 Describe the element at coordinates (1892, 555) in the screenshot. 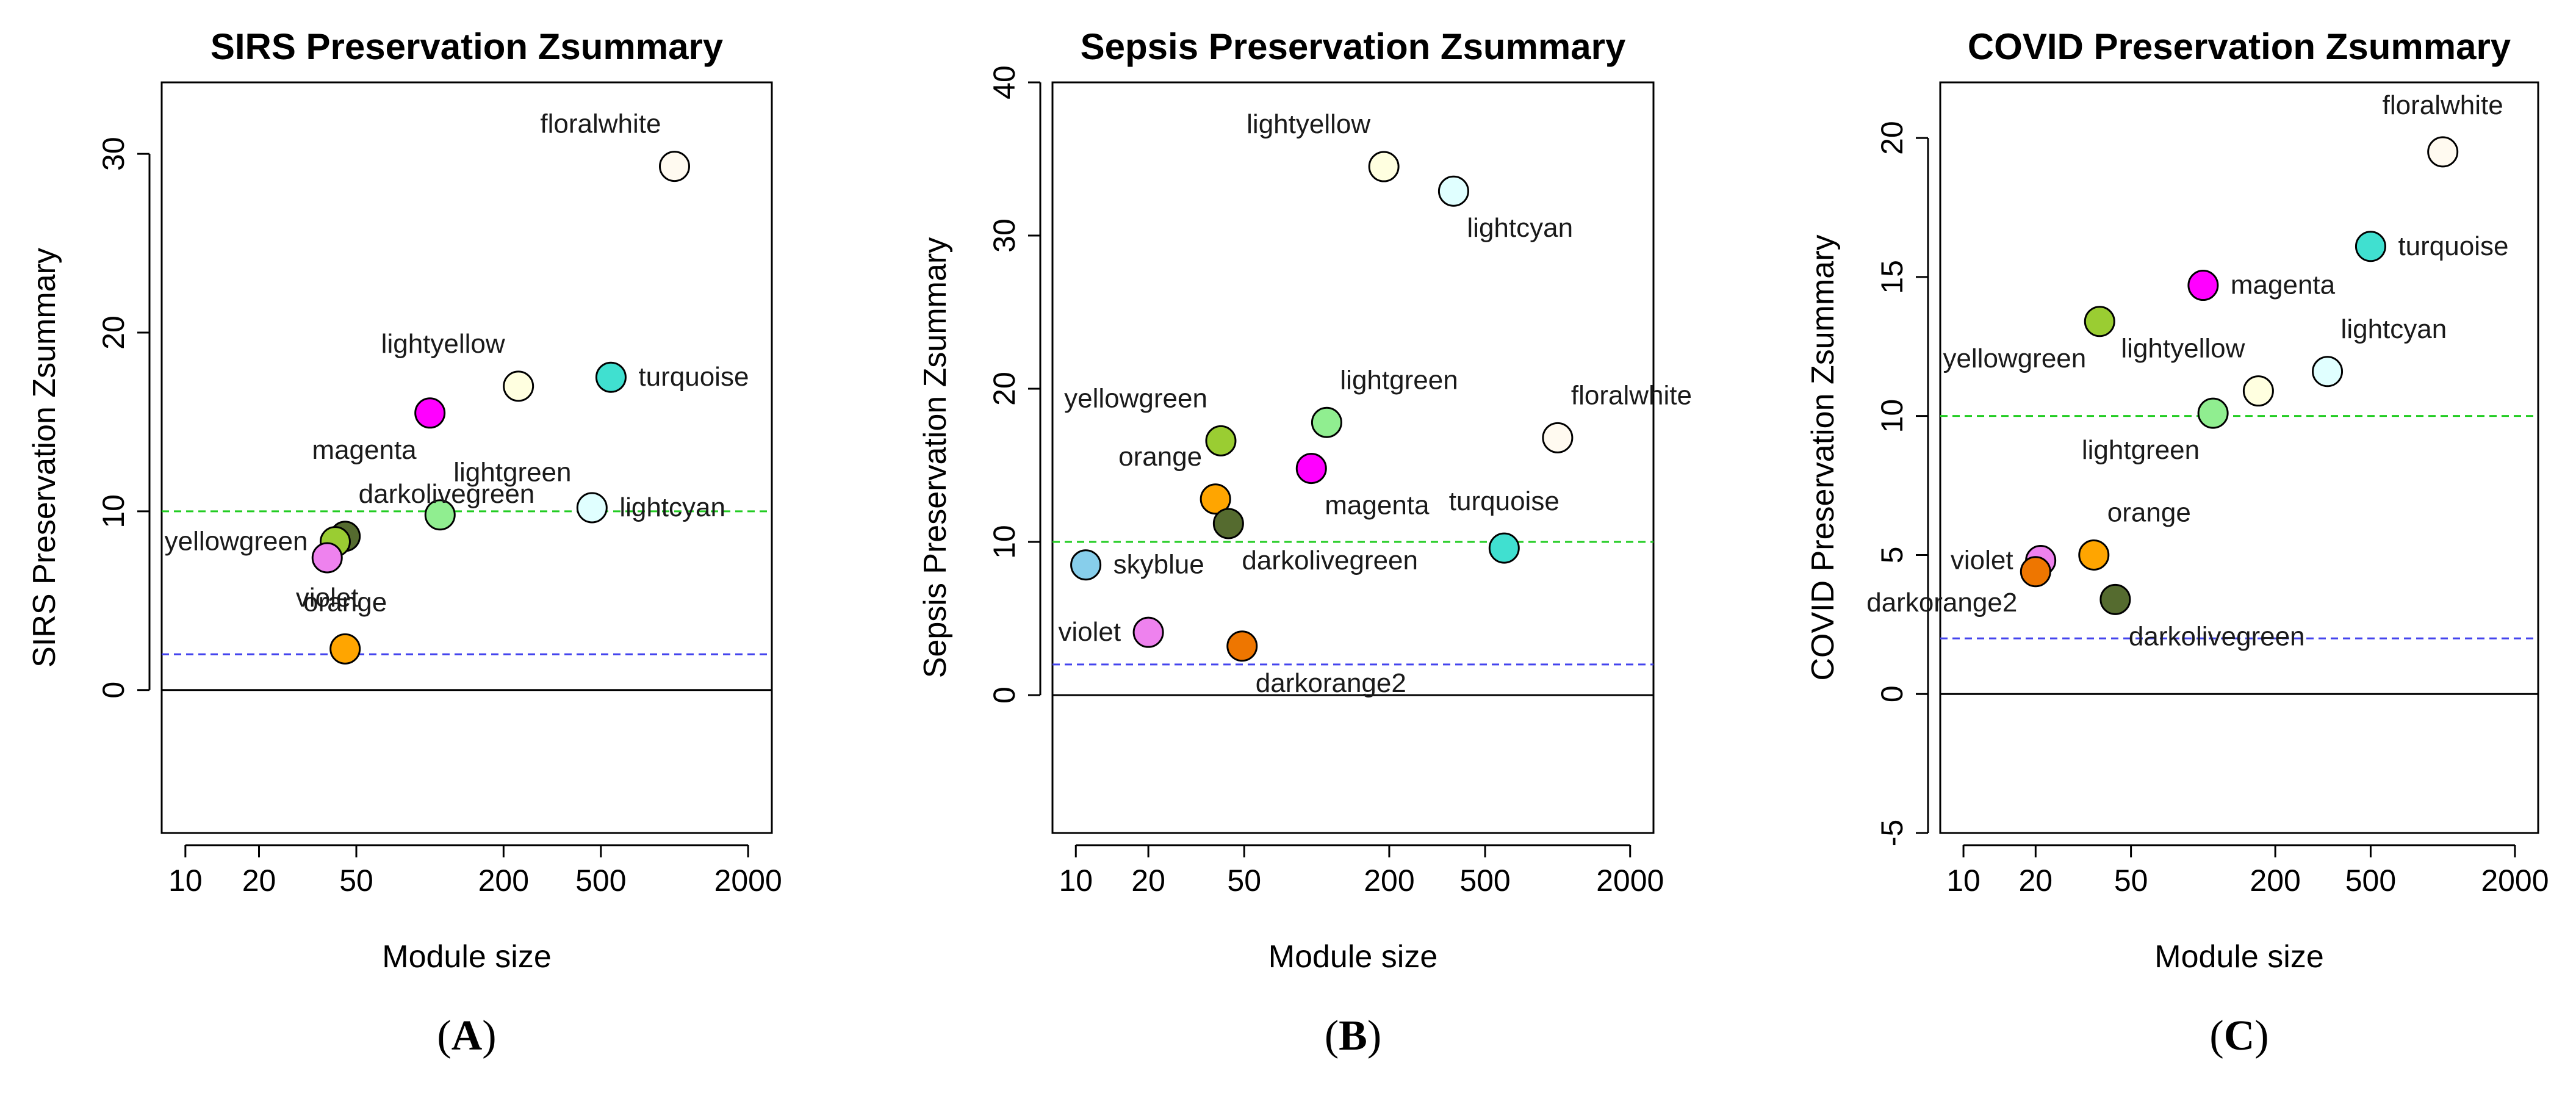

I see `y-tick-label: 5` at that location.